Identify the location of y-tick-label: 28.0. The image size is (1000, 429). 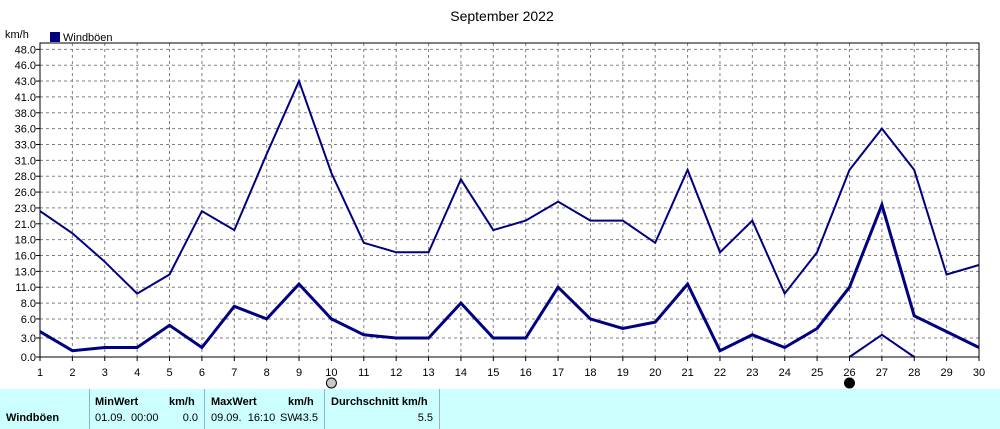
(25, 177).